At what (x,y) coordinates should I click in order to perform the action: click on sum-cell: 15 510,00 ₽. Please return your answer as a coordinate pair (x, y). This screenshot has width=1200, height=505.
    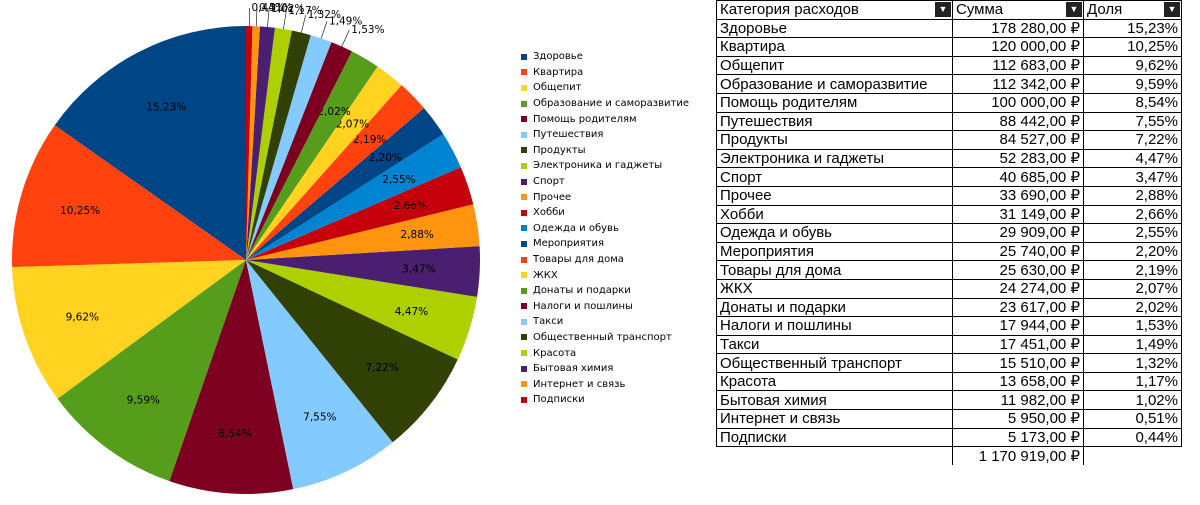
    Looking at the image, I should click on (1018, 363).